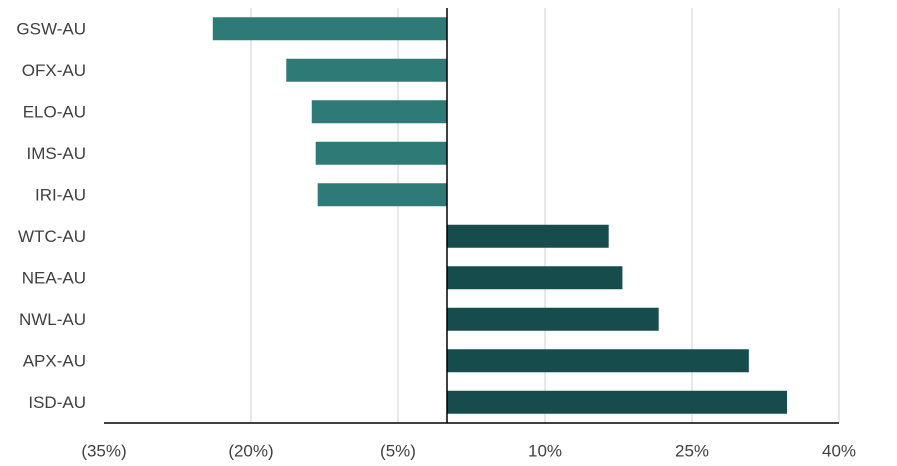  What do you see at coordinates (103, 451) in the screenshot?
I see `x-tick-label: (35%)` at bounding box center [103, 451].